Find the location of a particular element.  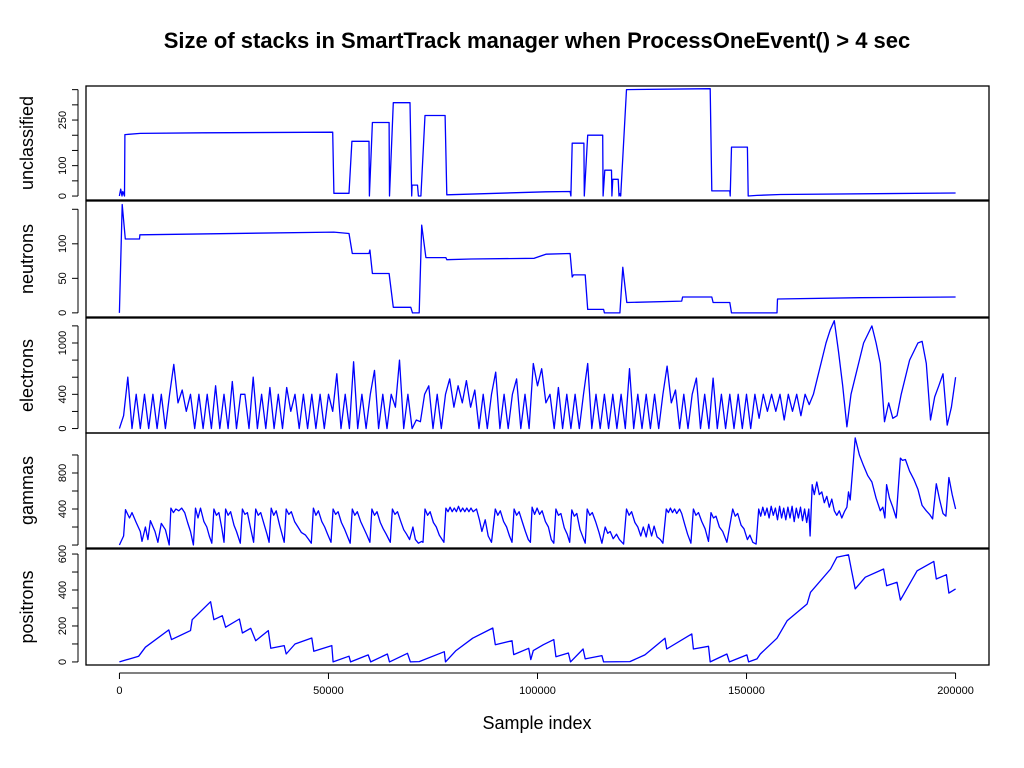

panel-neutrons: 0 50 100 neutrons is located at coordinates (503, 259).